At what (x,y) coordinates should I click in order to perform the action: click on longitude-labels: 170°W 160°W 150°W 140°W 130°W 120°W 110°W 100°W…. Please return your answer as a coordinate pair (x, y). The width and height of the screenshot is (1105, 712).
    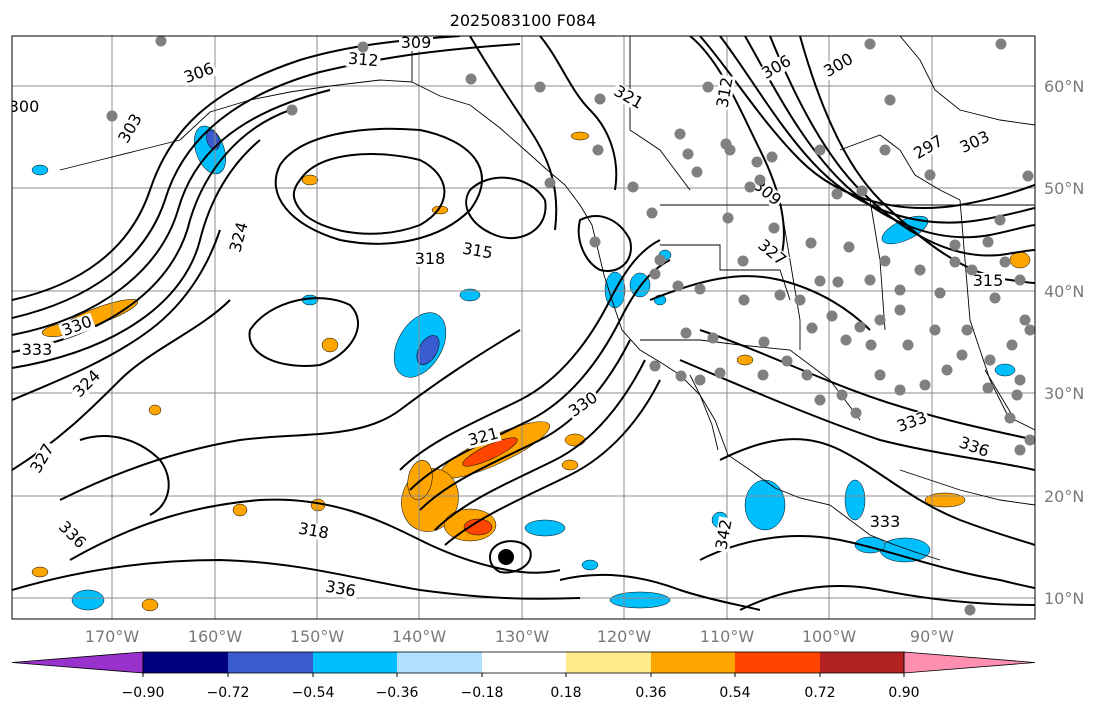
    Looking at the image, I should click on (519, 636).